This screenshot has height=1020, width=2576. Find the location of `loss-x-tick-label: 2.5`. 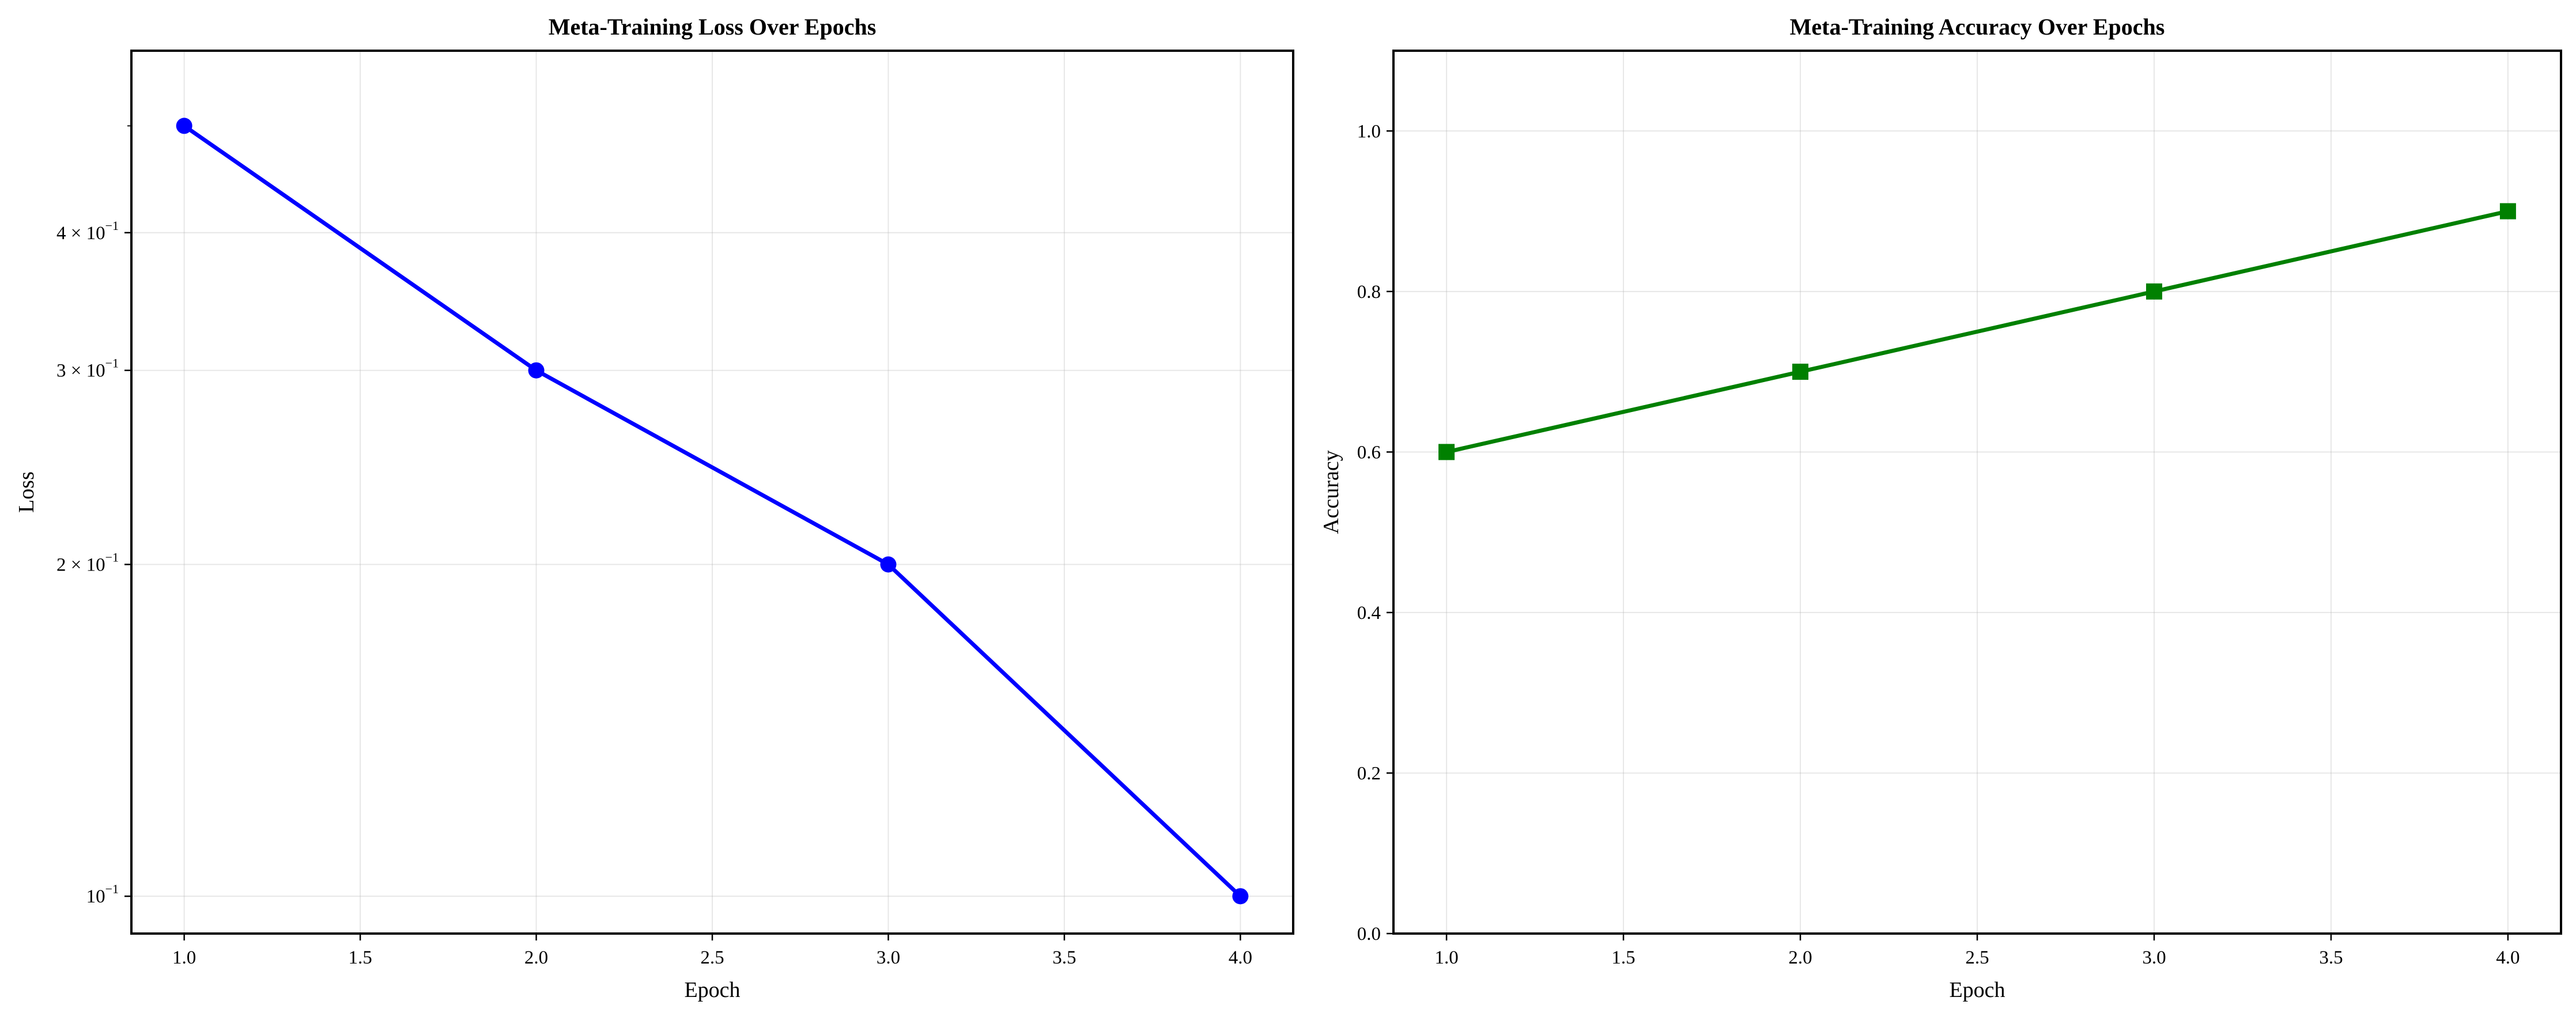

loss-x-tick-label: 2.5 is located at coordinates (712, 957).